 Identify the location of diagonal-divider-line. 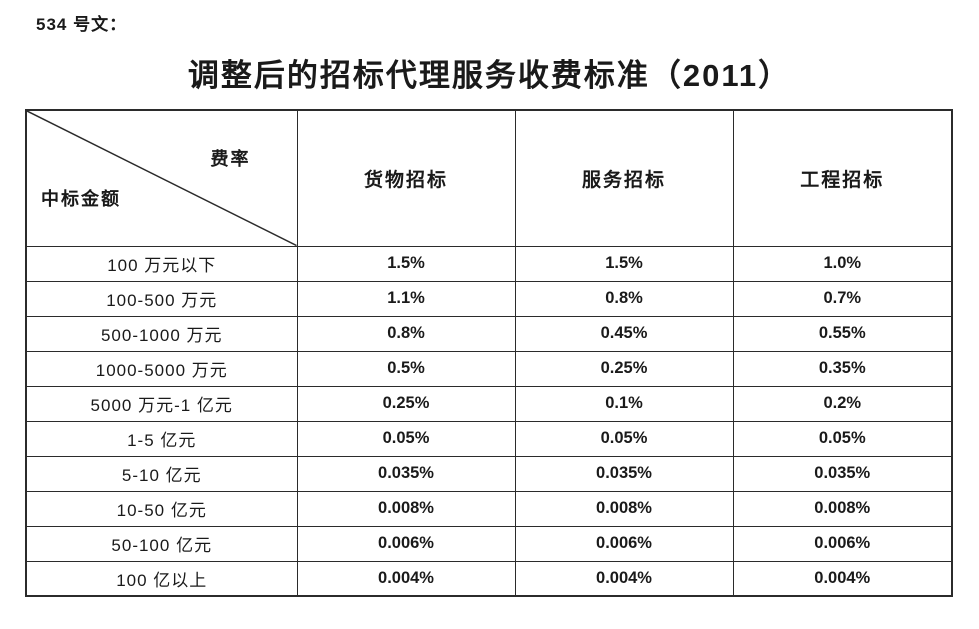
(162, 178).